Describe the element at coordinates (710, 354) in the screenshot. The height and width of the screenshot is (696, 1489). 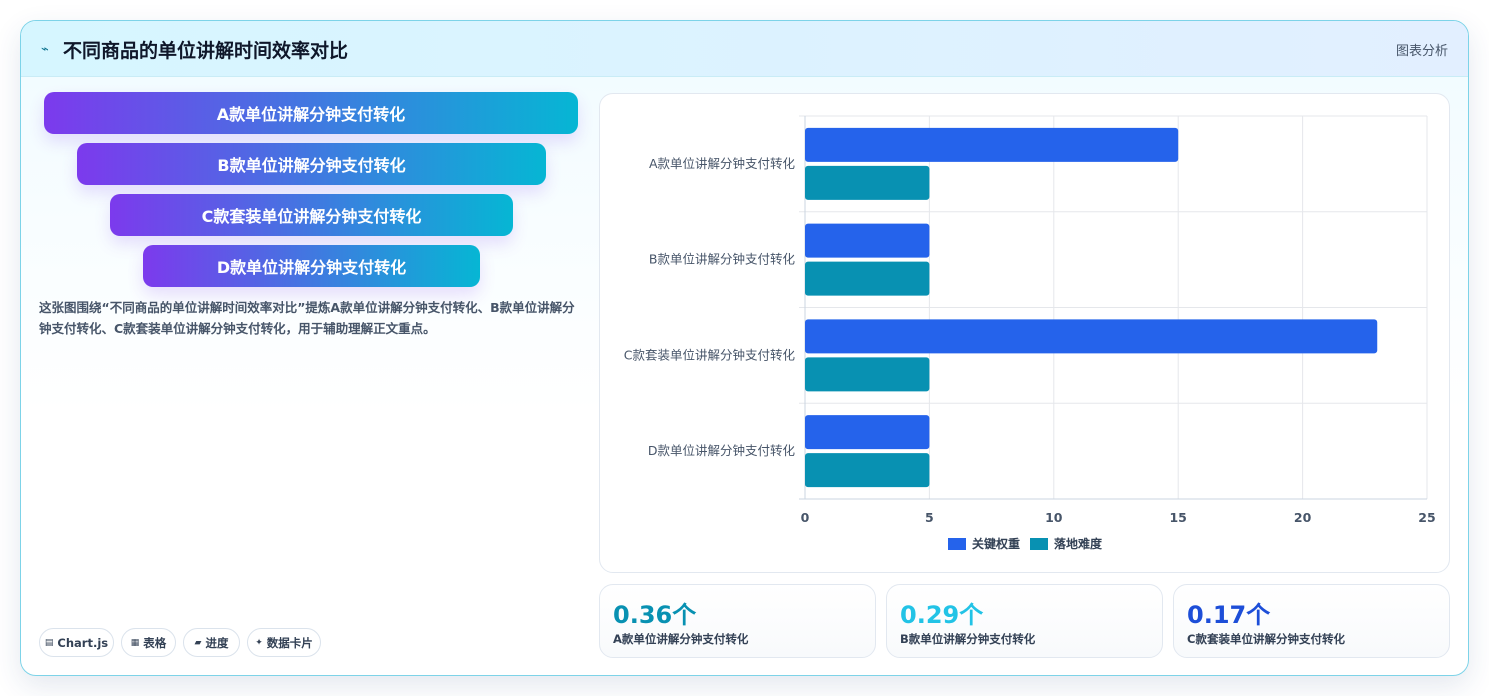
I see `y-tick-label: C款套装单位讲解分钟支付转化` at that location.